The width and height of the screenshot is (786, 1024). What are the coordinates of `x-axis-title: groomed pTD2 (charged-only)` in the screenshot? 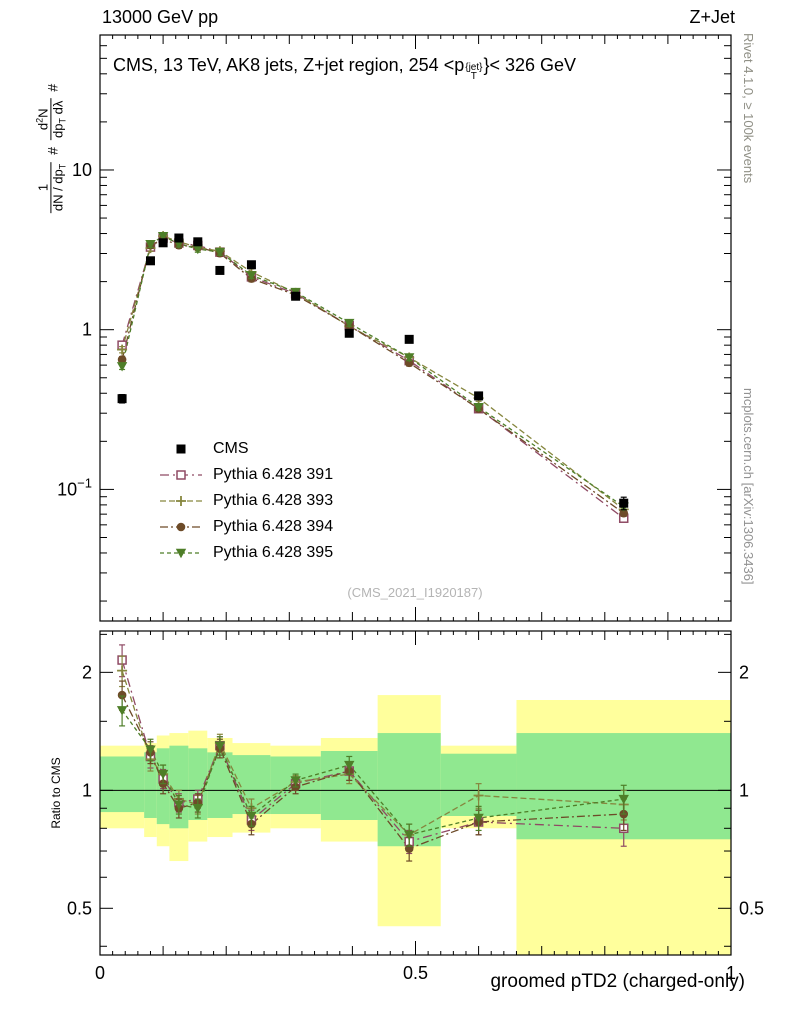 It's located at (617, 981).